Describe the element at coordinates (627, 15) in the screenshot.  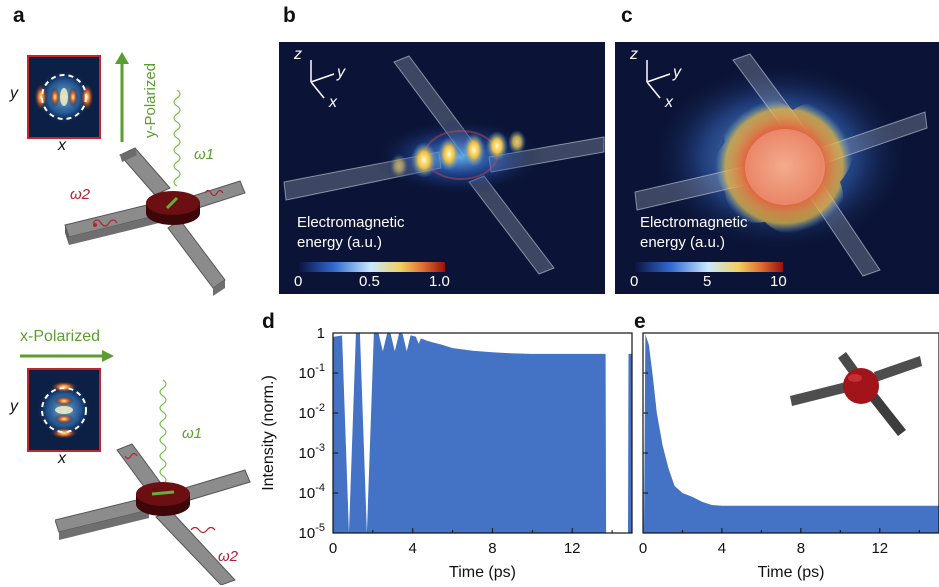
I see `panel-label-c: c` at that location.